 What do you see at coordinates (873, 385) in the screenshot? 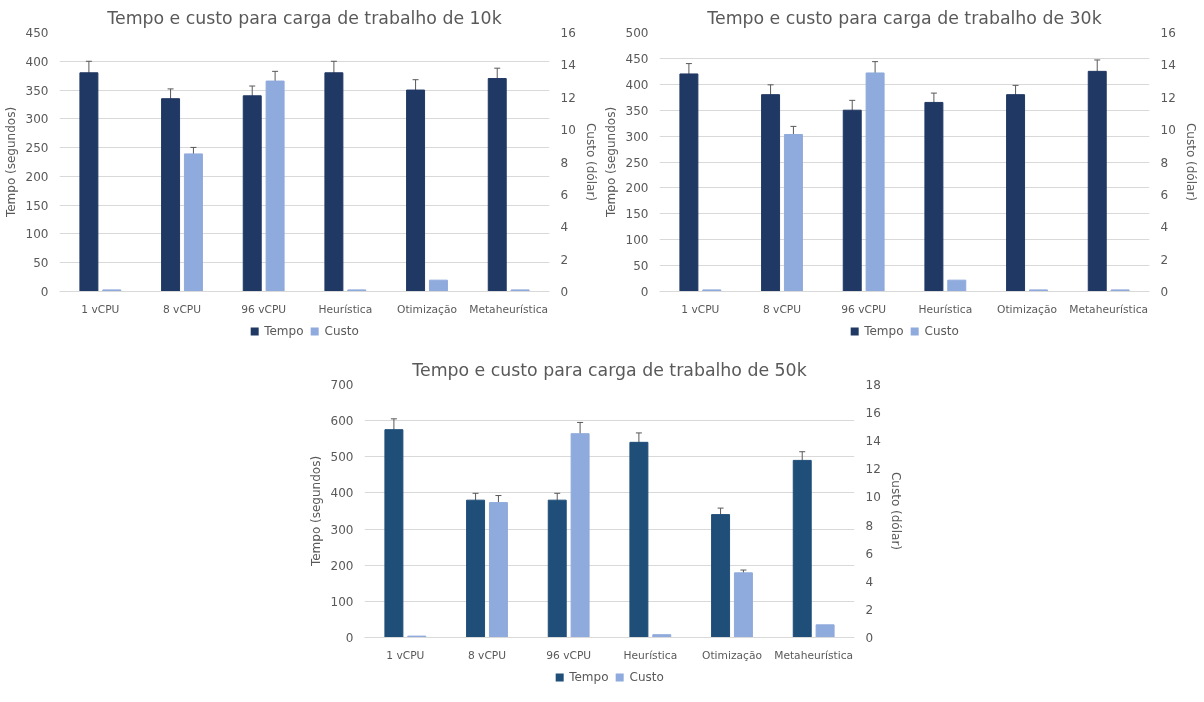
I see `y2-tick-label: 18` at bounding box center [873, 385].